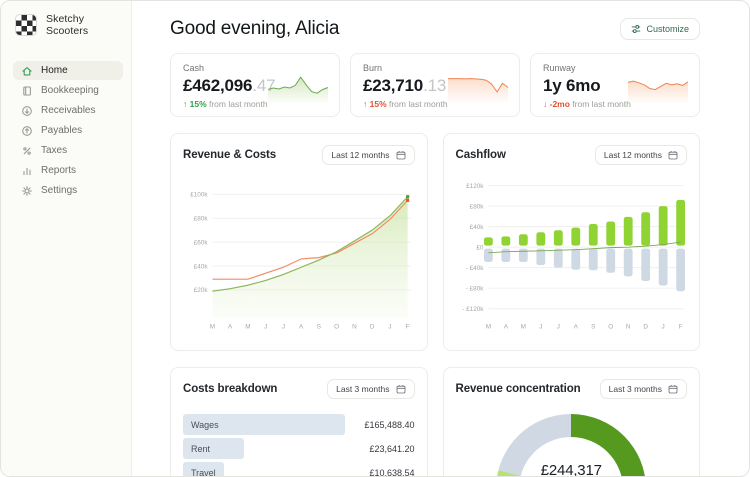 The image size is (750, 477). Describe the element at coordinates (199, 195) in the screenshot. I see `svg-text: £100k` at that location.